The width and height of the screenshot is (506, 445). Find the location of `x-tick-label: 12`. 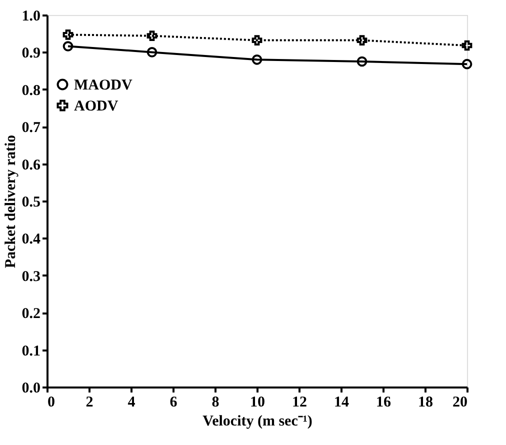

x-tick-label: 12 is located at coordinates (299, 402).